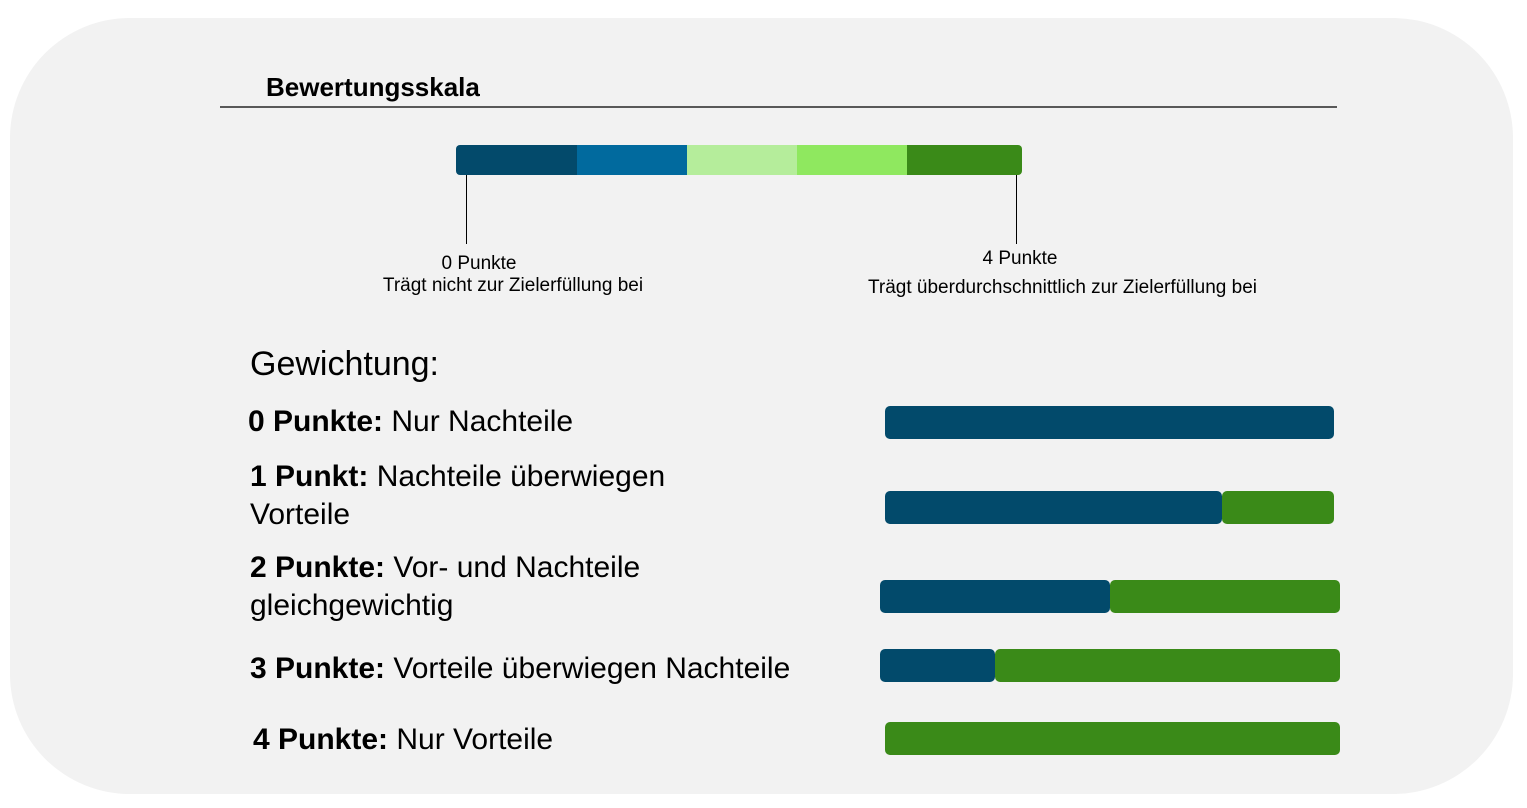  Describe the element at coordinates (513, 567) in the screenshot. I see `weight-row-text: Vor- und Nachteile` at that location.